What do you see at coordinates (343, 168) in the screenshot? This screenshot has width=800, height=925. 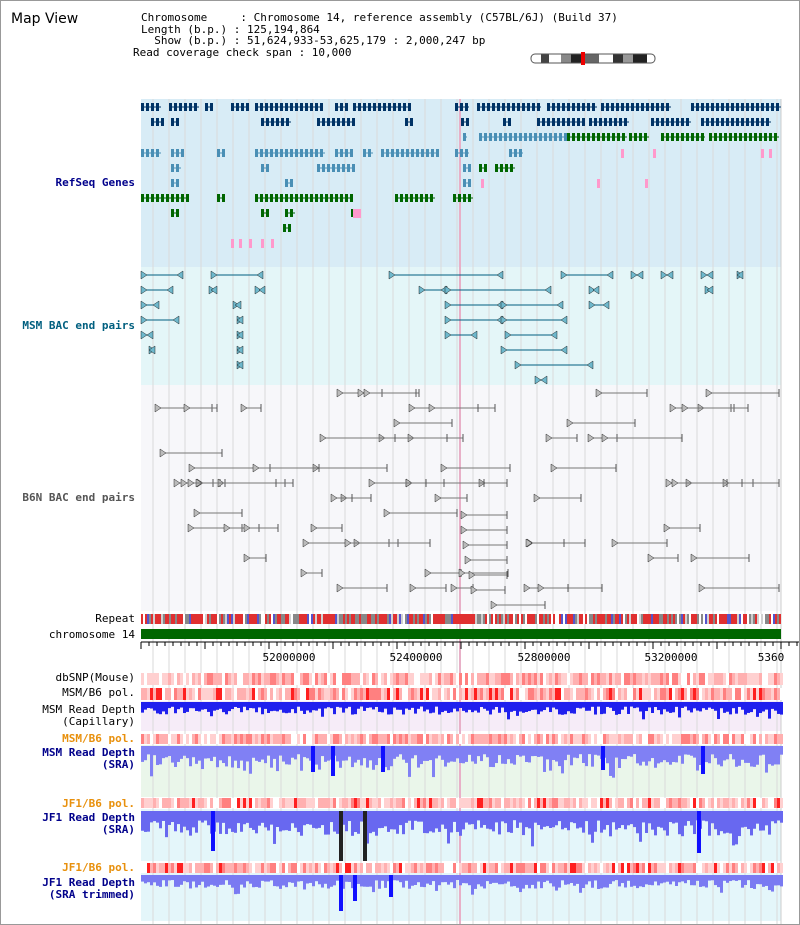 I see `refseq-gene-5-exon` at bounding box center [343, 168].